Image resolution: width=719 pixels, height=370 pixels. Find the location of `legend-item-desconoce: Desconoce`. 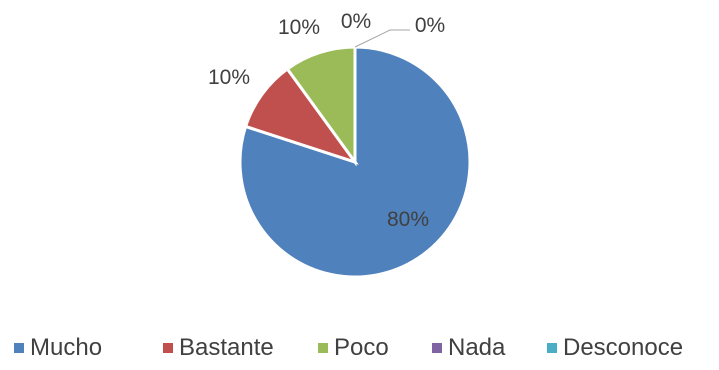

legend-item-desconoce: Desconoce is located at coordinates (615, 347).